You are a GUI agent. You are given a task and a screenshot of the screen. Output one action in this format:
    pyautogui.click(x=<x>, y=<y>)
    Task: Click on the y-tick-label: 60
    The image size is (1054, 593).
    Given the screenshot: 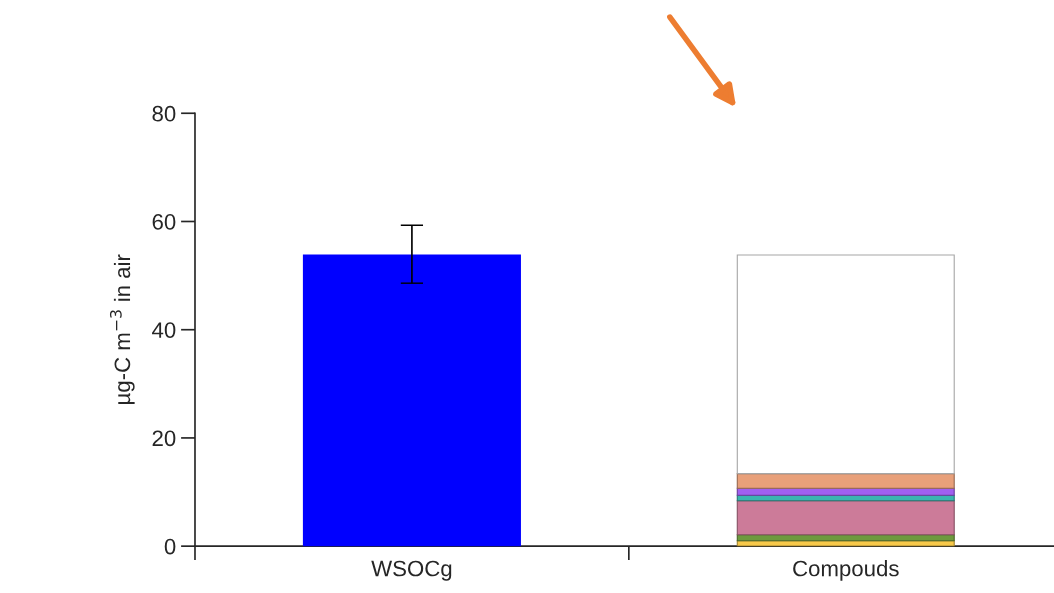 What is the action you would take?
    pyautogui.click(x=164, y=222)
    